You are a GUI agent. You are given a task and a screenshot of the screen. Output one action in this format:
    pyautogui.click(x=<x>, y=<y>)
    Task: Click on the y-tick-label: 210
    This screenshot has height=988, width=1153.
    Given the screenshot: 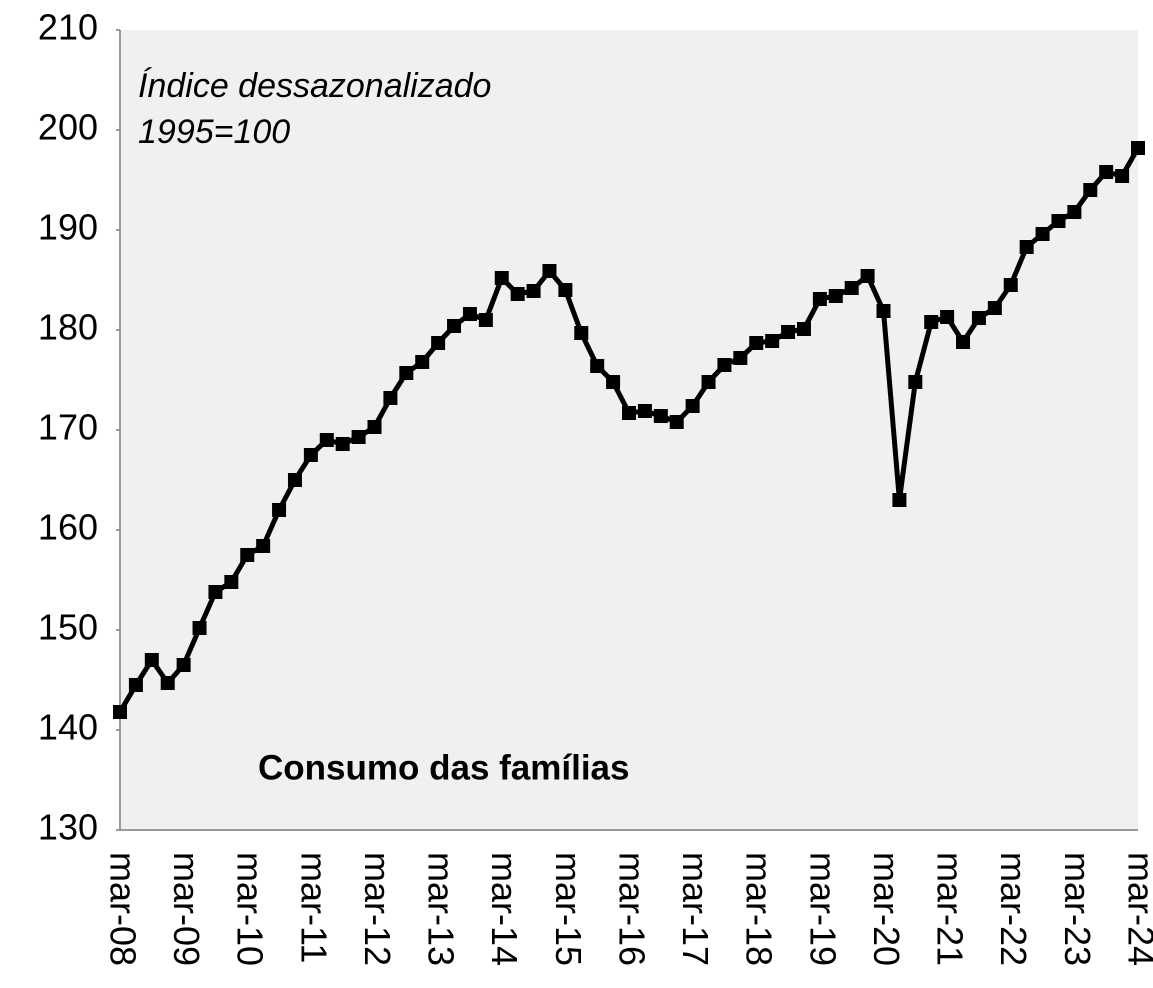 What is the action you would take?
    pyautogui.click(x=68, y=27)
    